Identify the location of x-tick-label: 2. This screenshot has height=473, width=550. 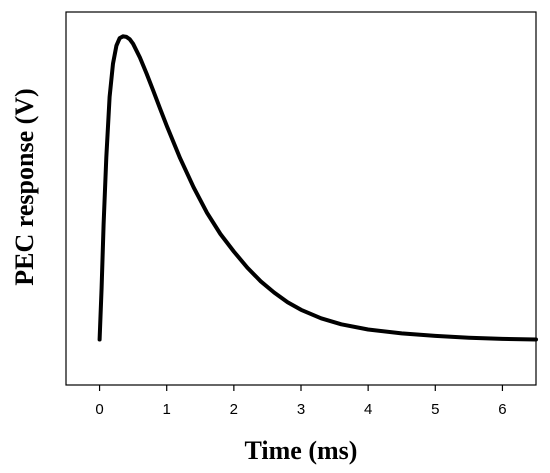
(234, 409).